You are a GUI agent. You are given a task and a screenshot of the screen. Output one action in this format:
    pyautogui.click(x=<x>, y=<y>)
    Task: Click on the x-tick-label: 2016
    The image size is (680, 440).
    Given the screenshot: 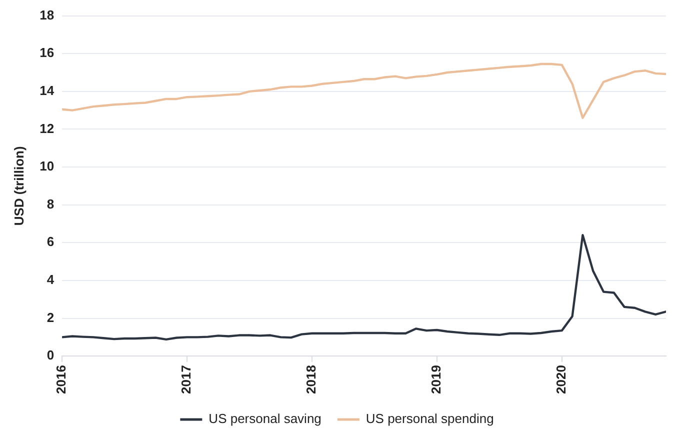 What is the action you would take?
    pyautogui.click(x=61, y=379)
    